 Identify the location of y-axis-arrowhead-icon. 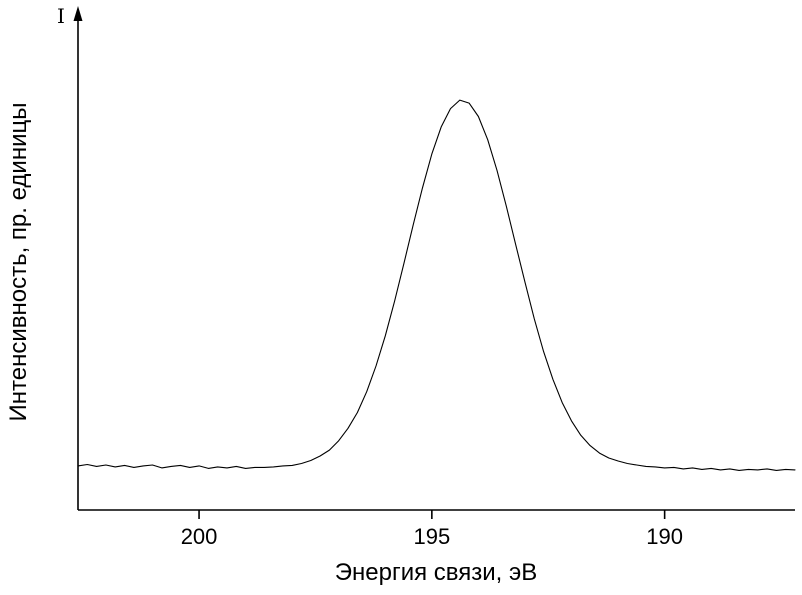
(78, 13).